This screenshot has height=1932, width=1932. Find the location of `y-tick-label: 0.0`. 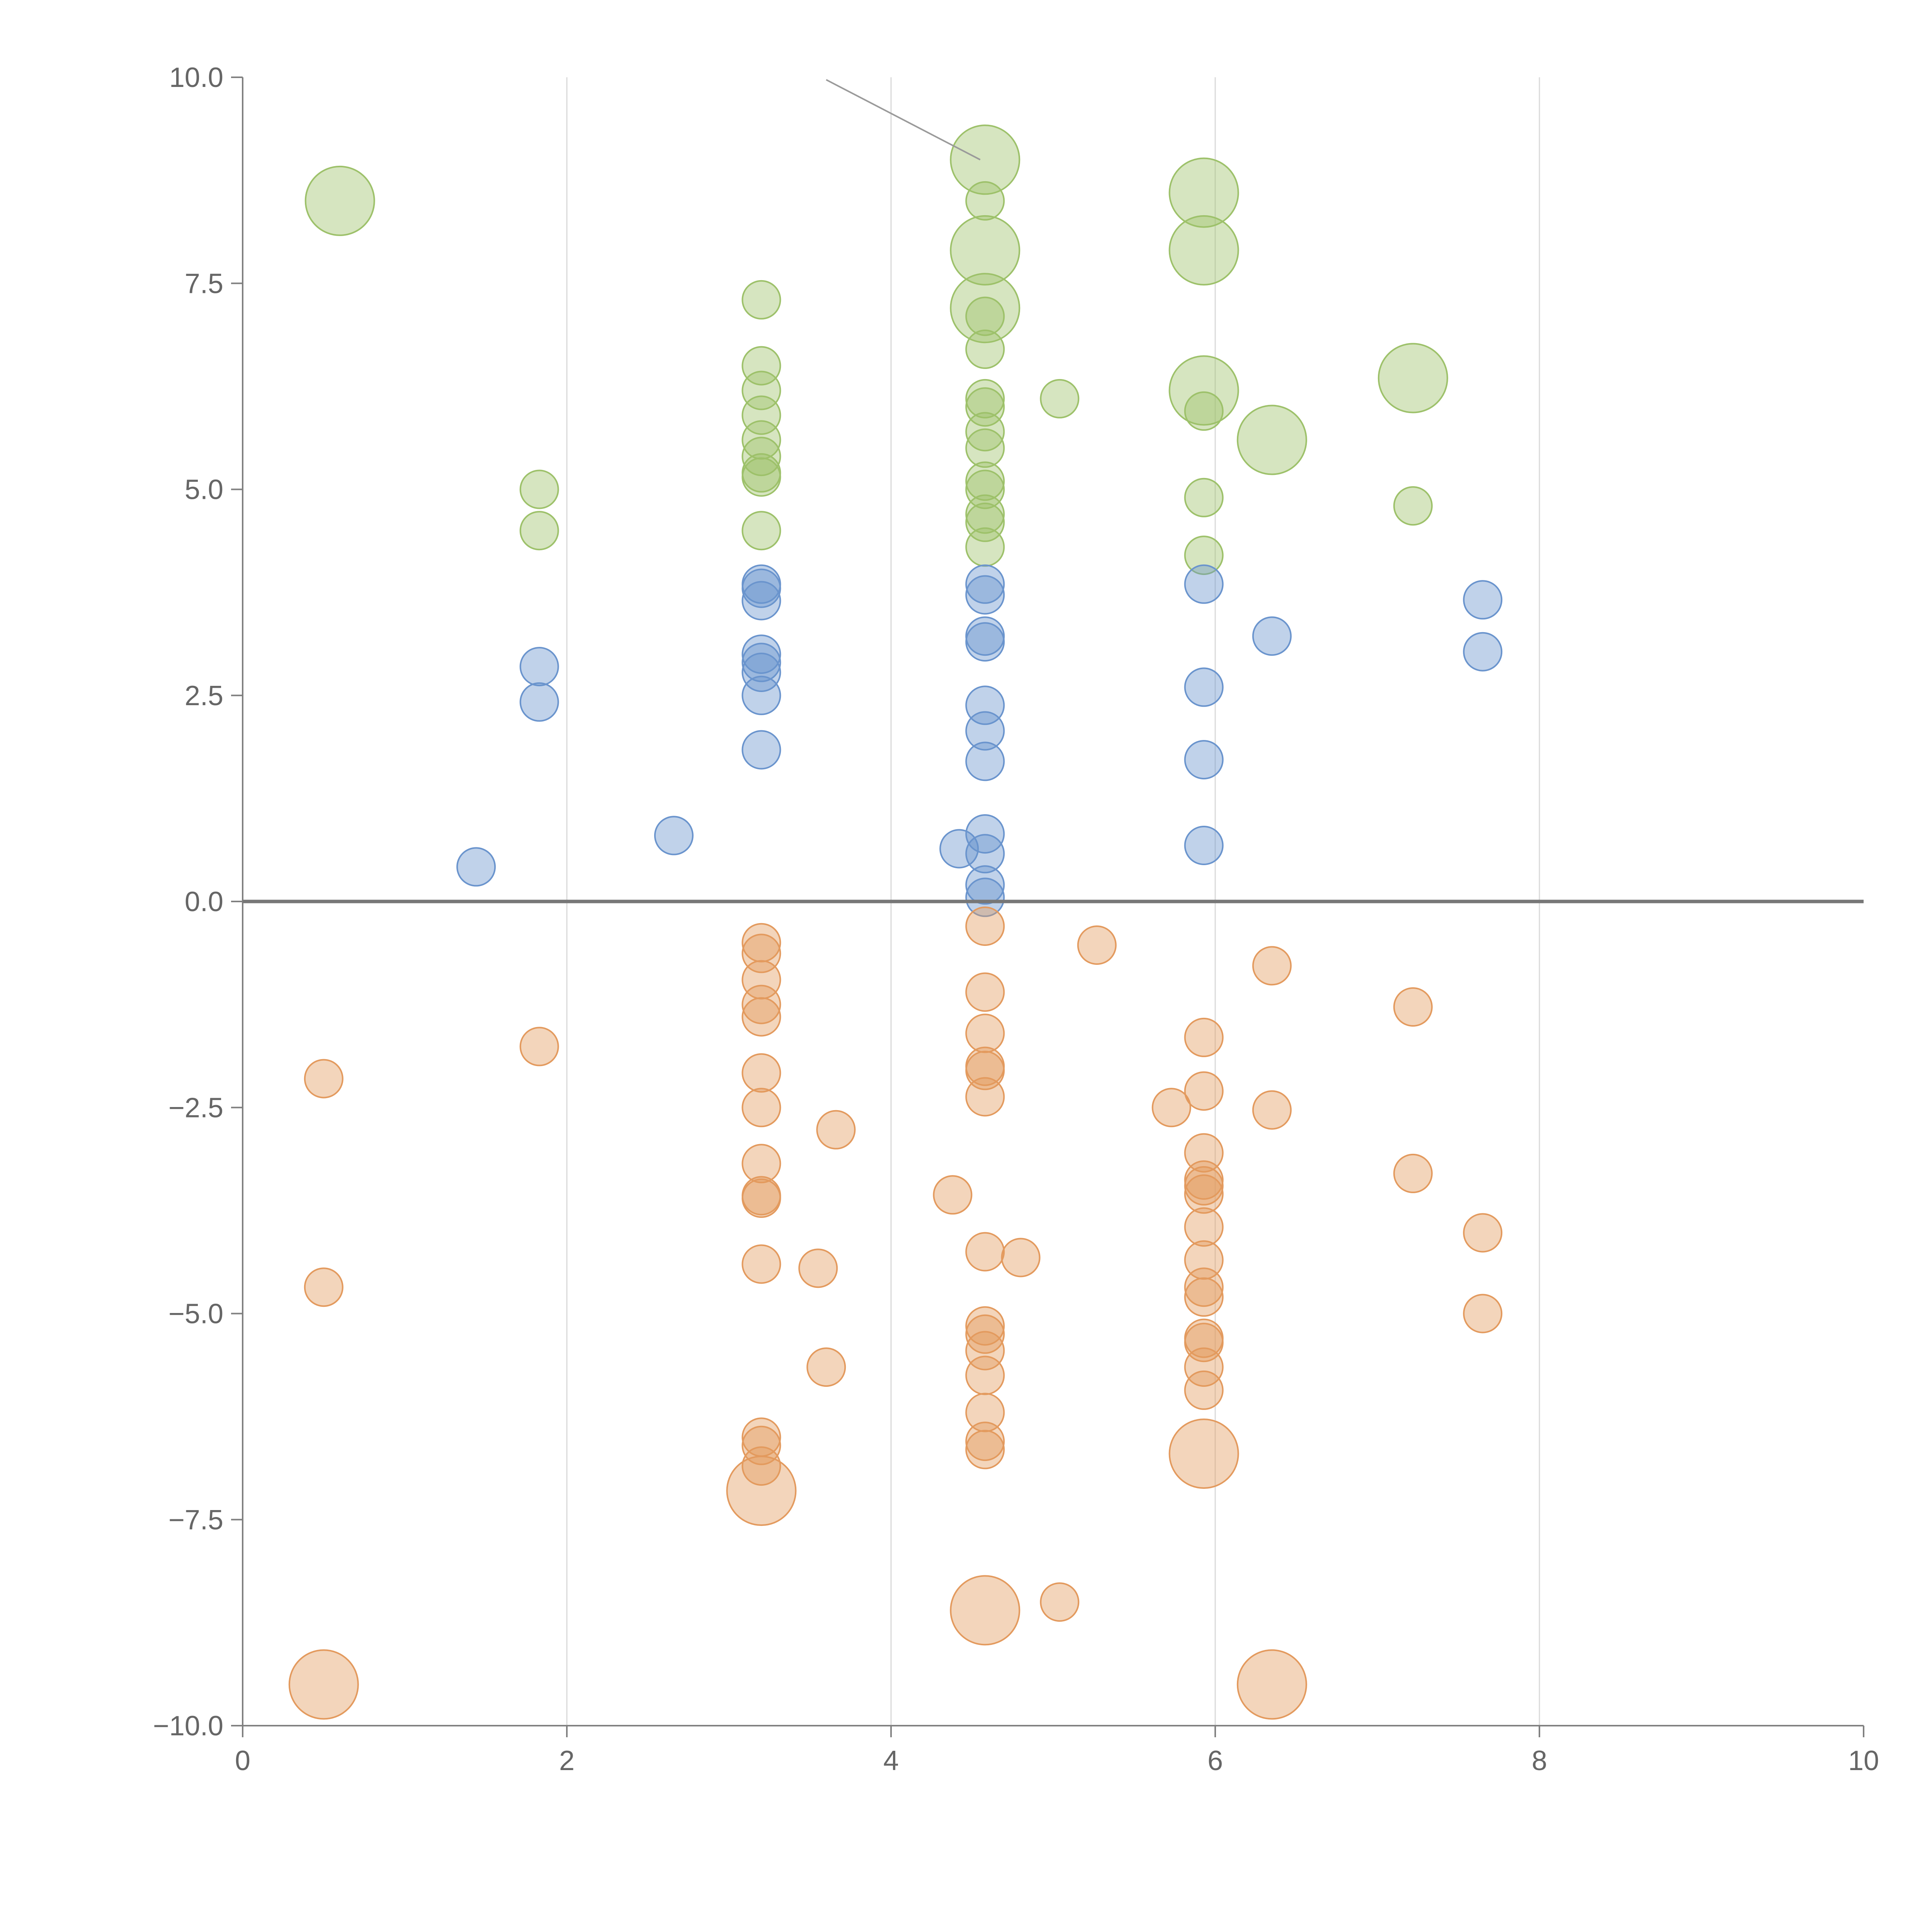

y-tick-label: 0.0 is located at coordinates (204, 901).